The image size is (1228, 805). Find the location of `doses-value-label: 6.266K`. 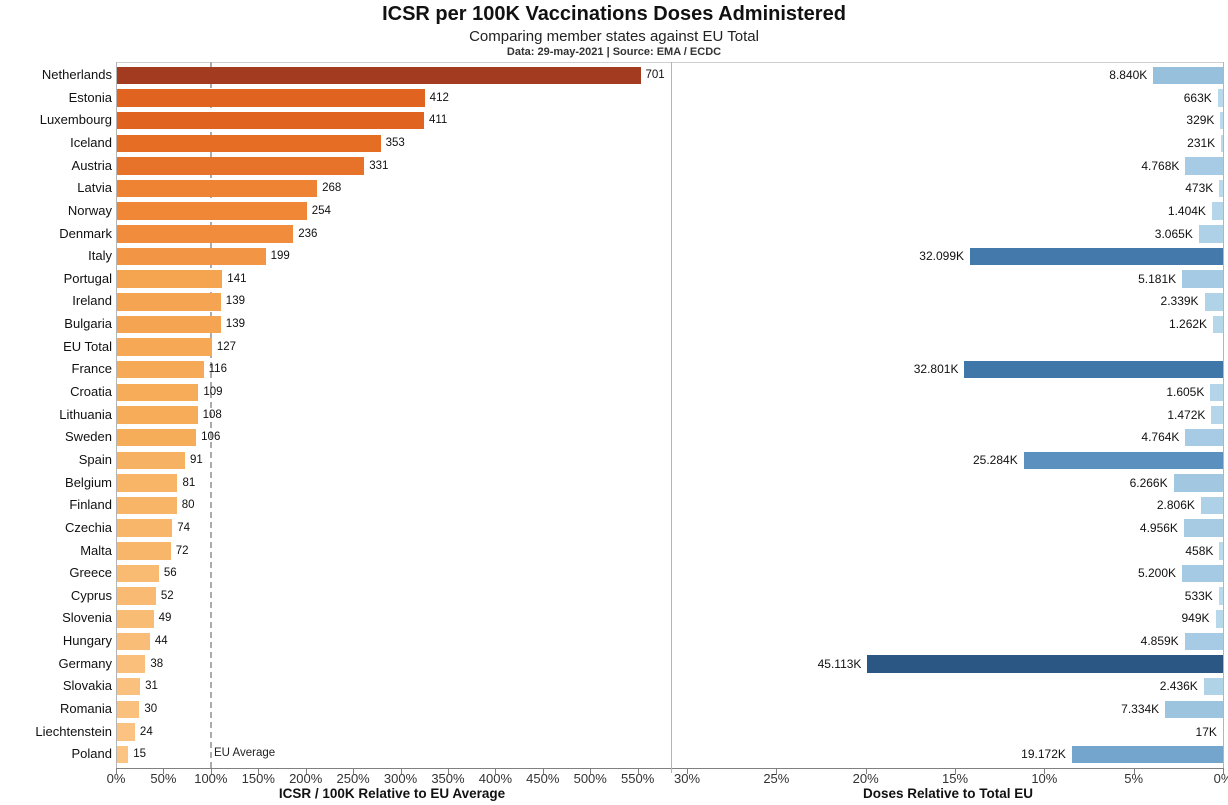

doses-value-label: 6.266K is located at coordinates (1148, 482).